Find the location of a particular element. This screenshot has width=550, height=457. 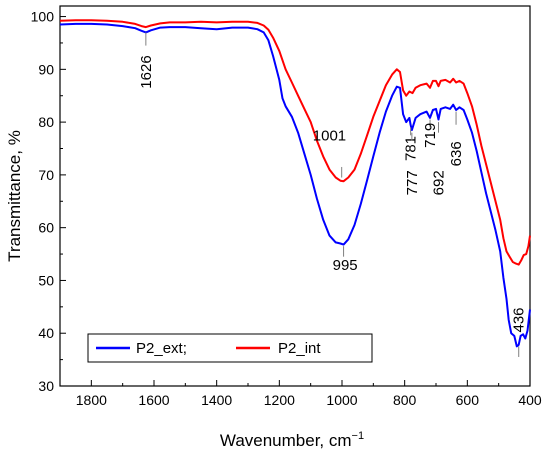

y-tick-label-1: 40 is located at coordinates (46, 333).